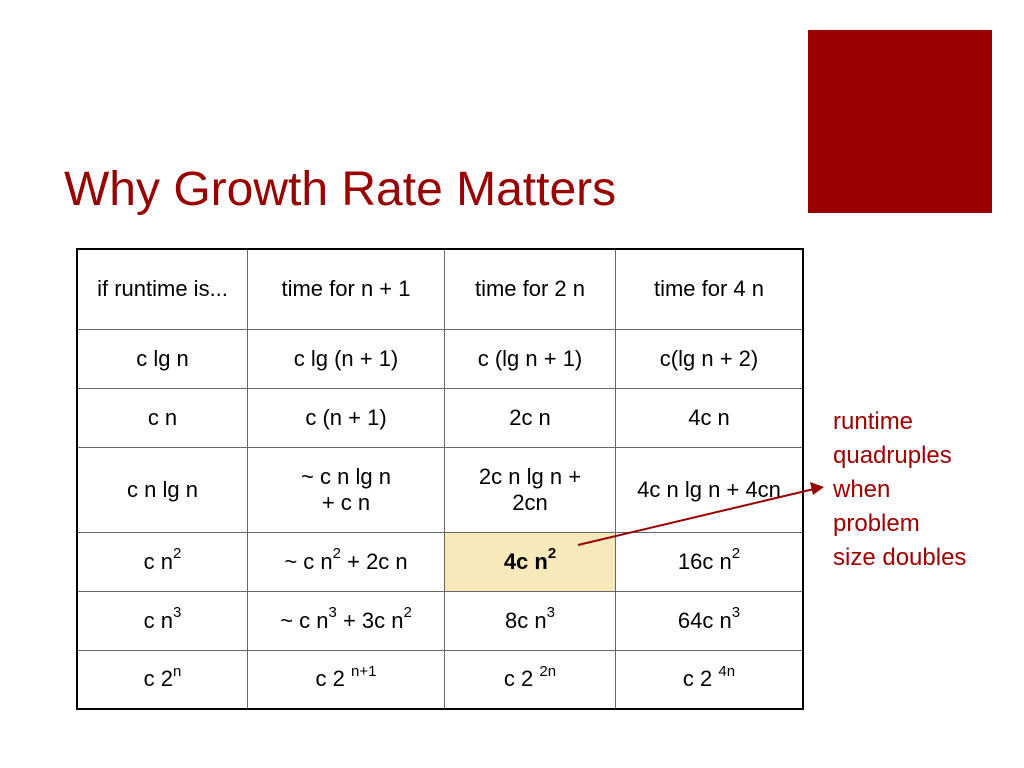  What do you see at coordinates (346, 289) in the screenshot?
I see `header-cell: time for n + 1` at bounding box center [346, 289].